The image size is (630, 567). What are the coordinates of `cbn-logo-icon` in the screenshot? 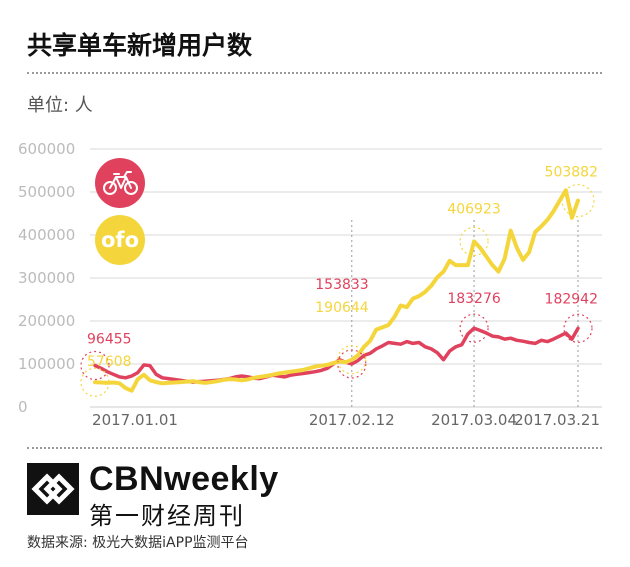 It's located at (53, 489).